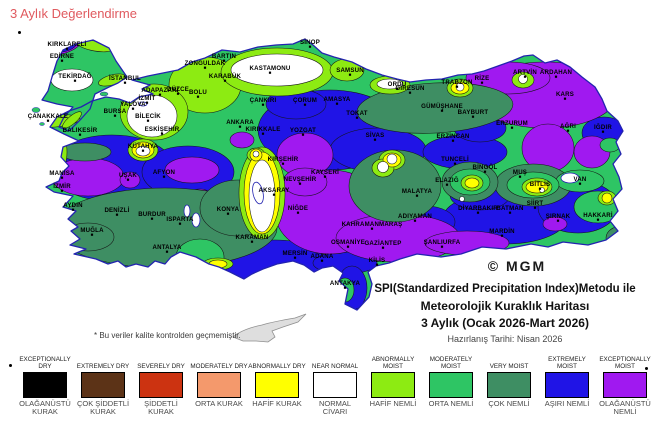 Image resolution: width=670 pixels, height=426 pixels. I want to click on legend-label-tr: ORTA KURAK, so click(219, 403).